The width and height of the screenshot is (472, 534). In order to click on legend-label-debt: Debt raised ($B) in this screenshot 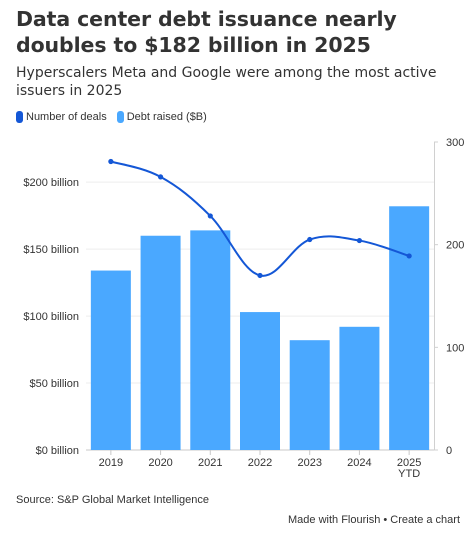, I will do `click(166, 117)`.